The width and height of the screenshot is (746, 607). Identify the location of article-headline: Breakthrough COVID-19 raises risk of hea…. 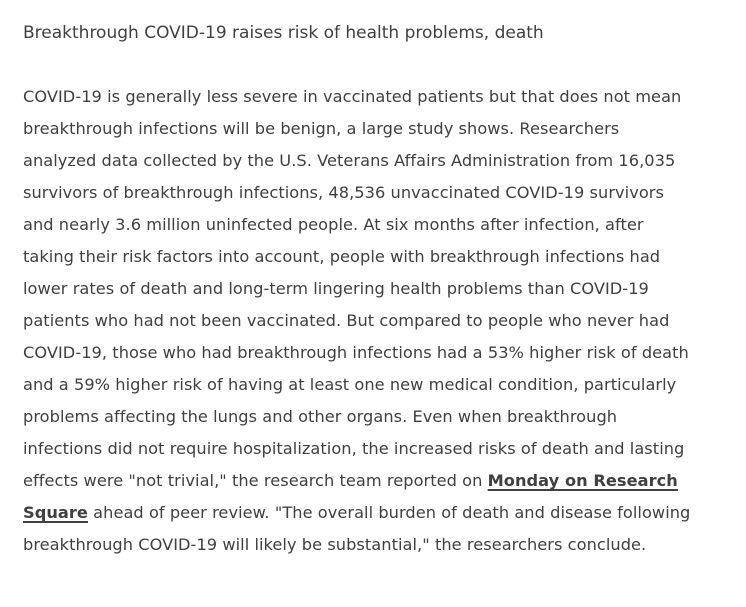
(283, 33).